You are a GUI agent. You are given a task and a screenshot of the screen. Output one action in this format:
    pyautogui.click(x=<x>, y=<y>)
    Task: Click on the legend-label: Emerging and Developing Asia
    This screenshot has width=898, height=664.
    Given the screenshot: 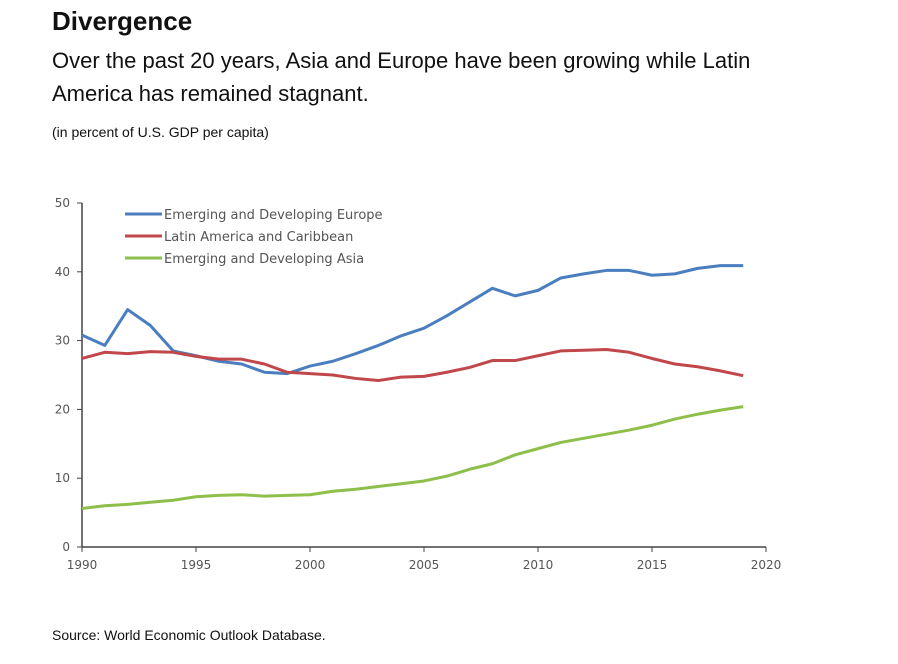 What is the action you would take?
    pyautogui.click(x=264, y=259)
    